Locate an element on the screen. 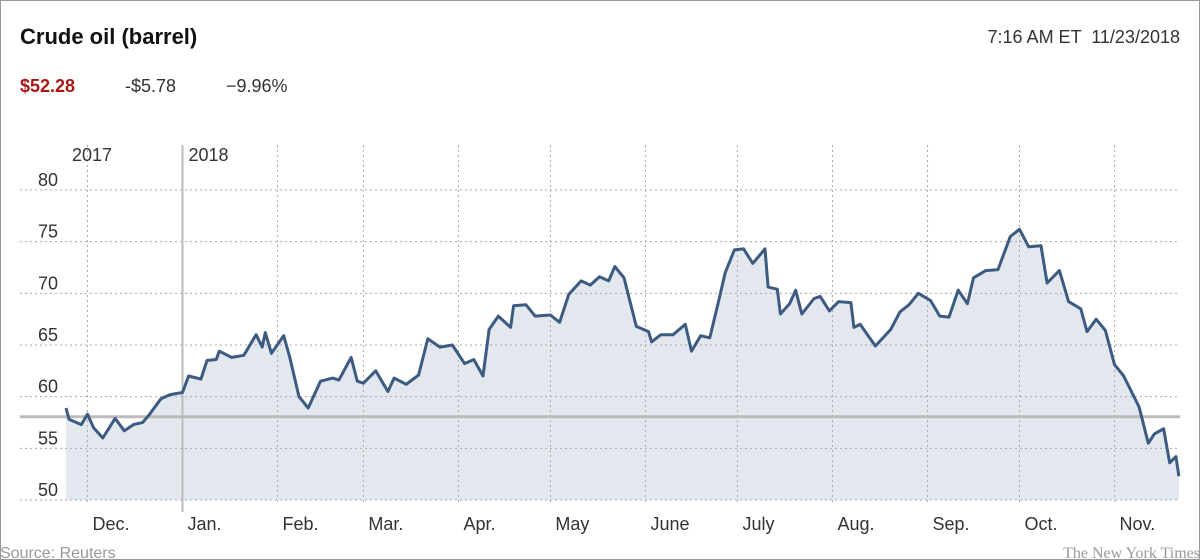  x-tick-label: Oct. is located at coordinates (1041, 524).